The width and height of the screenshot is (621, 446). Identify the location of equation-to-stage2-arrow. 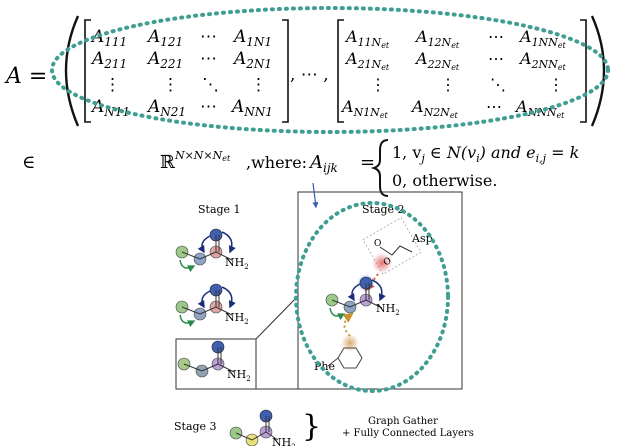
(315, 195).